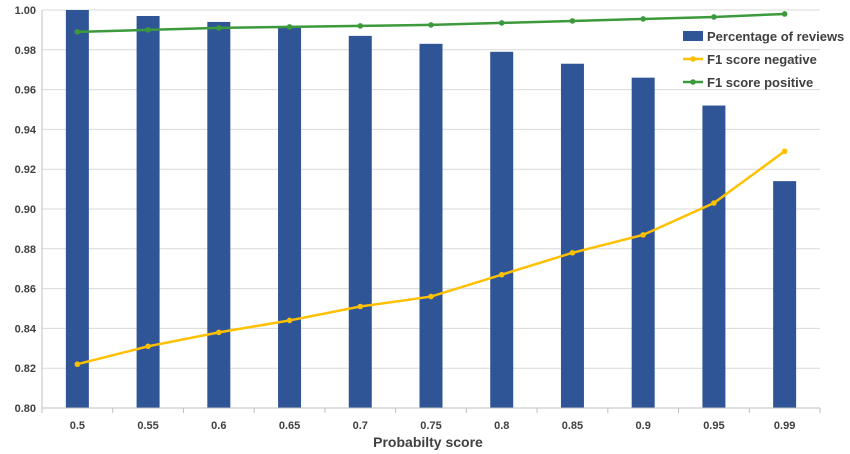  I want to click on legend-label-percentage-of-reviews: Percentage of reviews, so click(775, 36).